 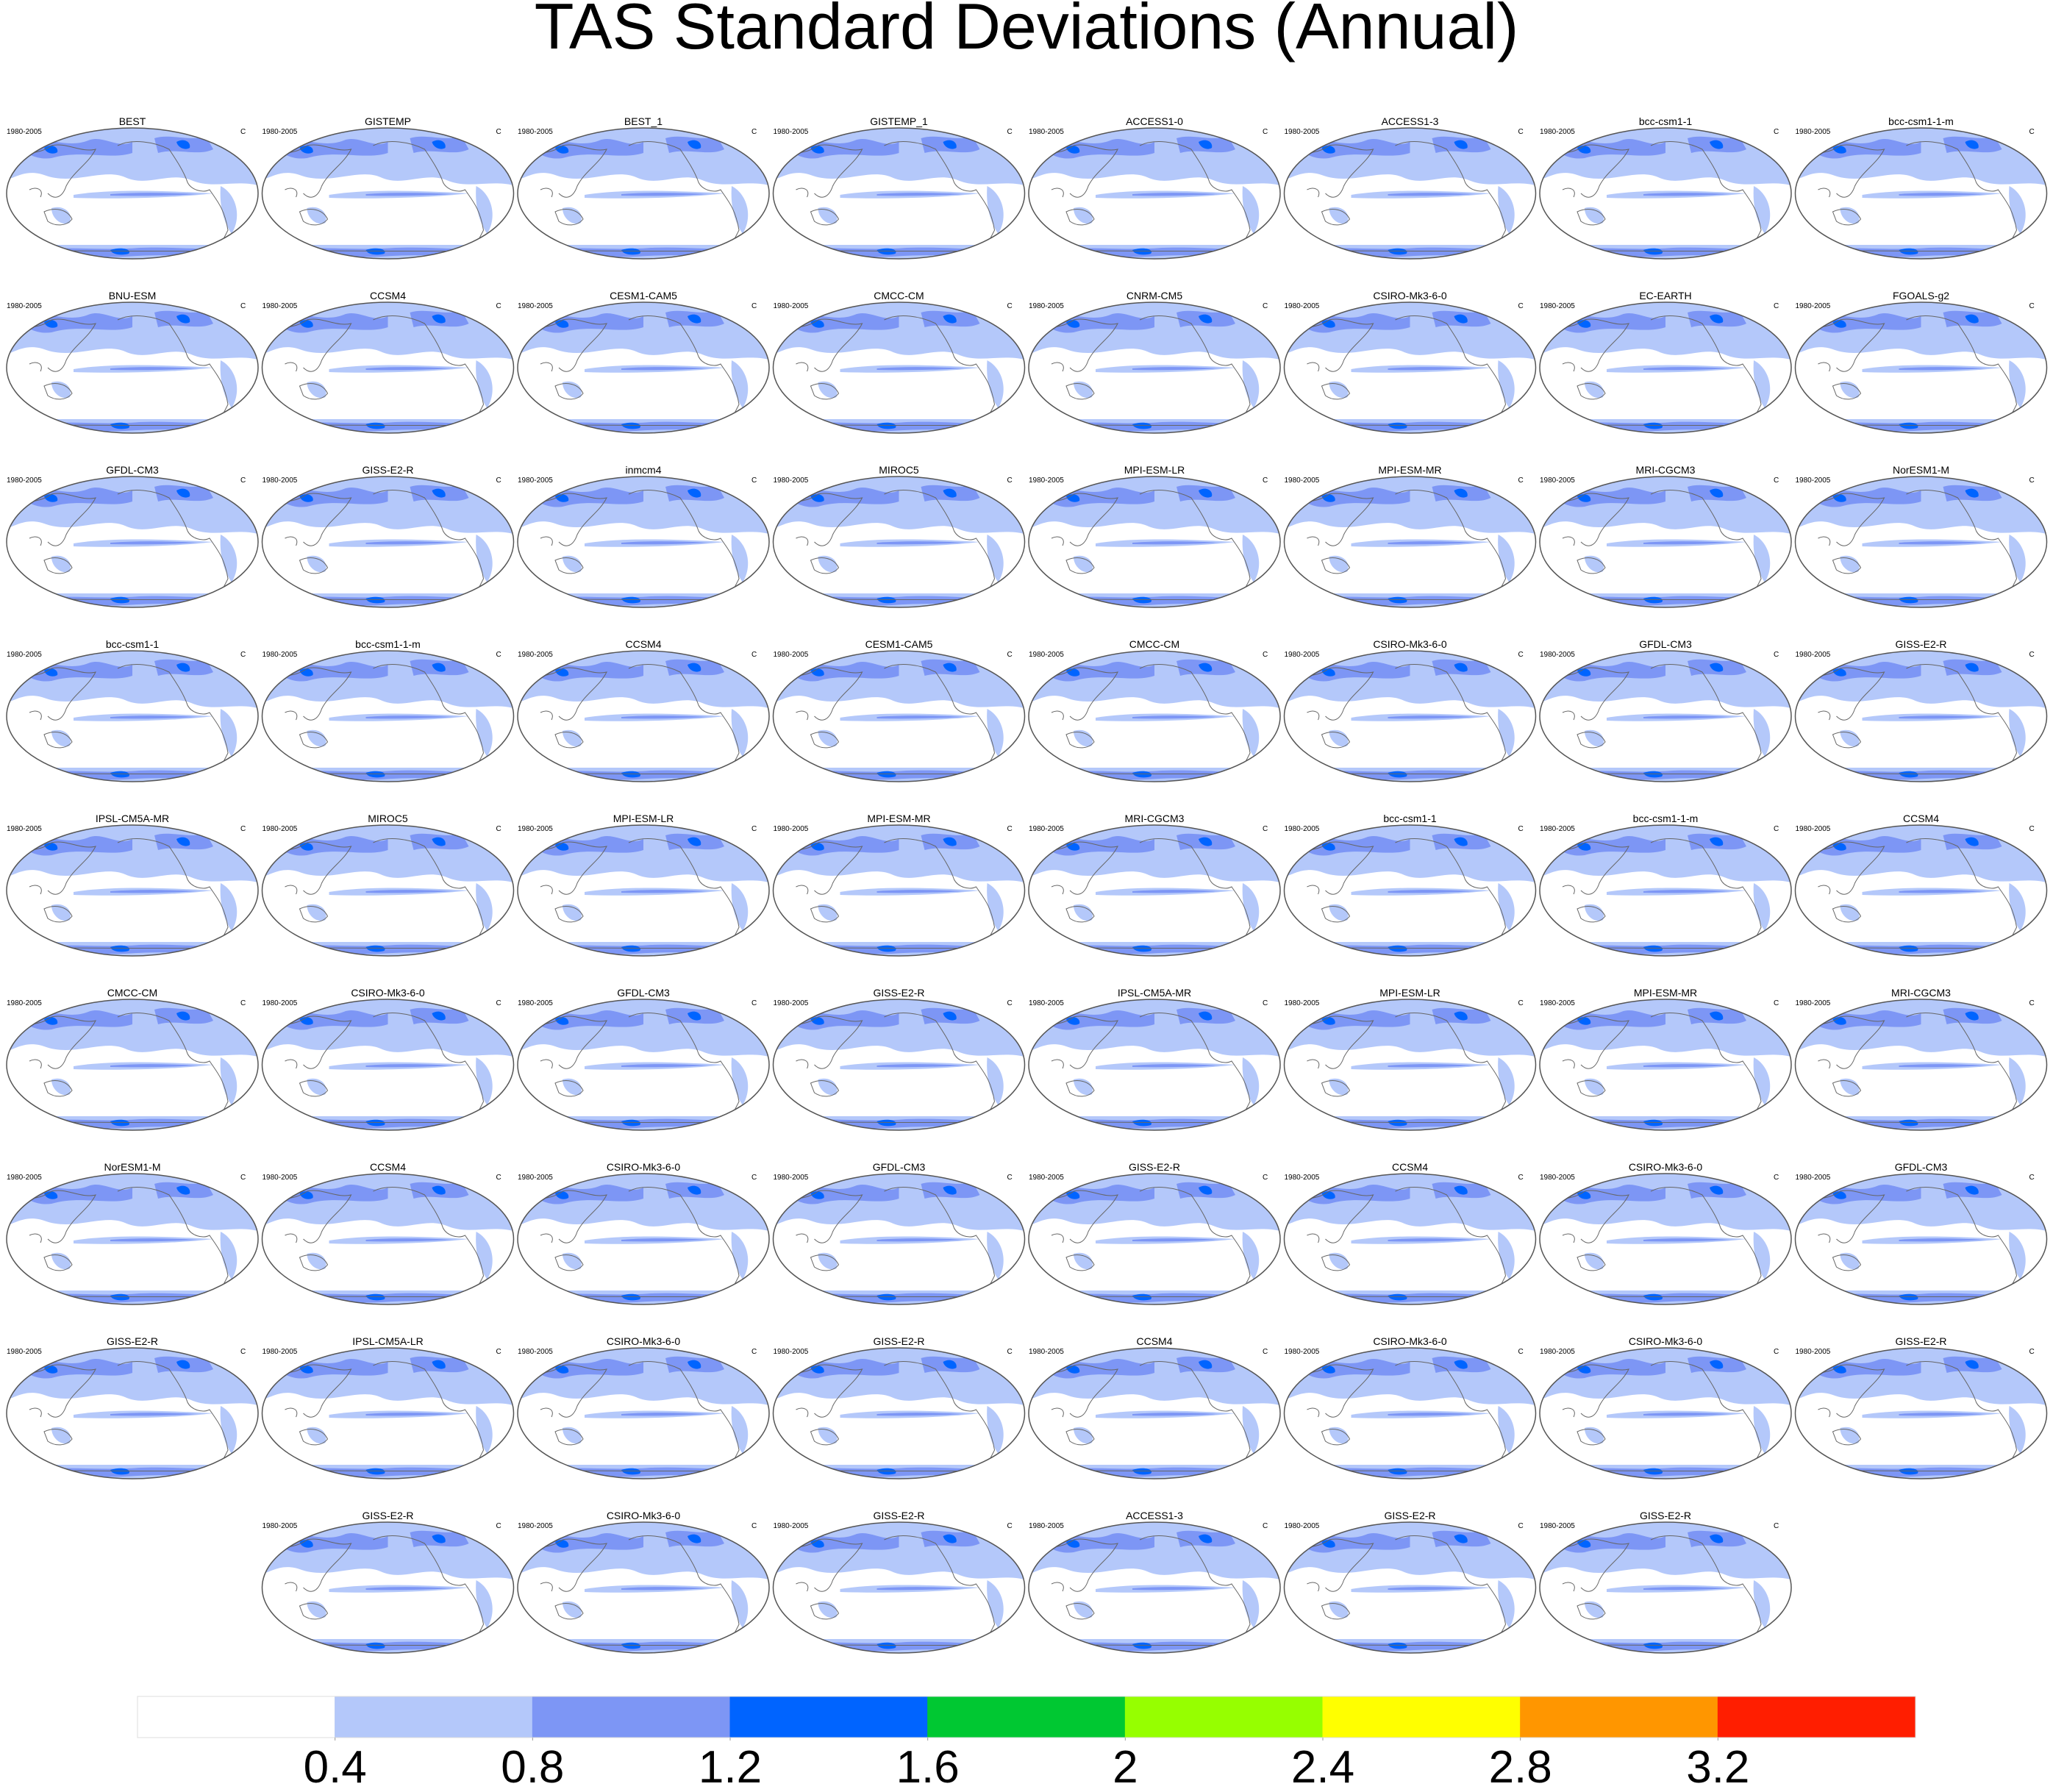 I want to click on panel-title: BEST, so click(x=132, y=121).